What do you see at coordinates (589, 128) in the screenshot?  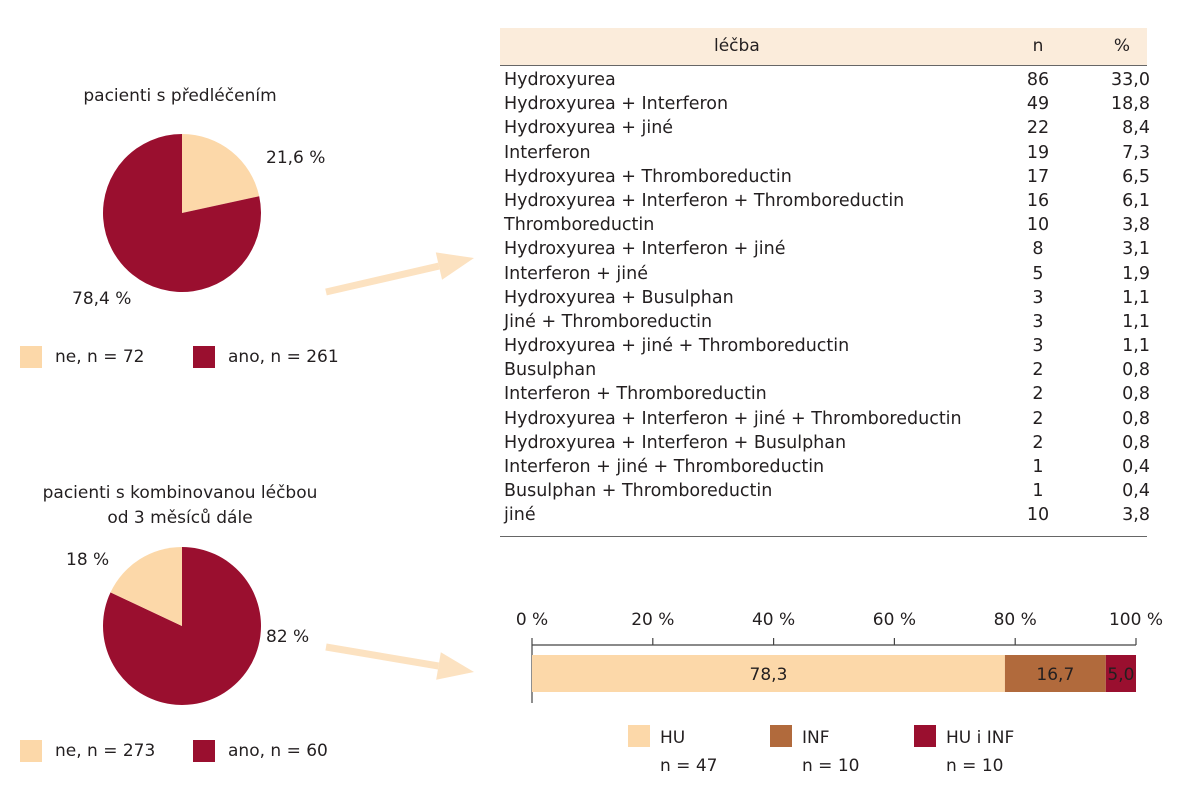 I see `row-treatment: Hydroxyurea + jiné` at bounding box center [589, 128].